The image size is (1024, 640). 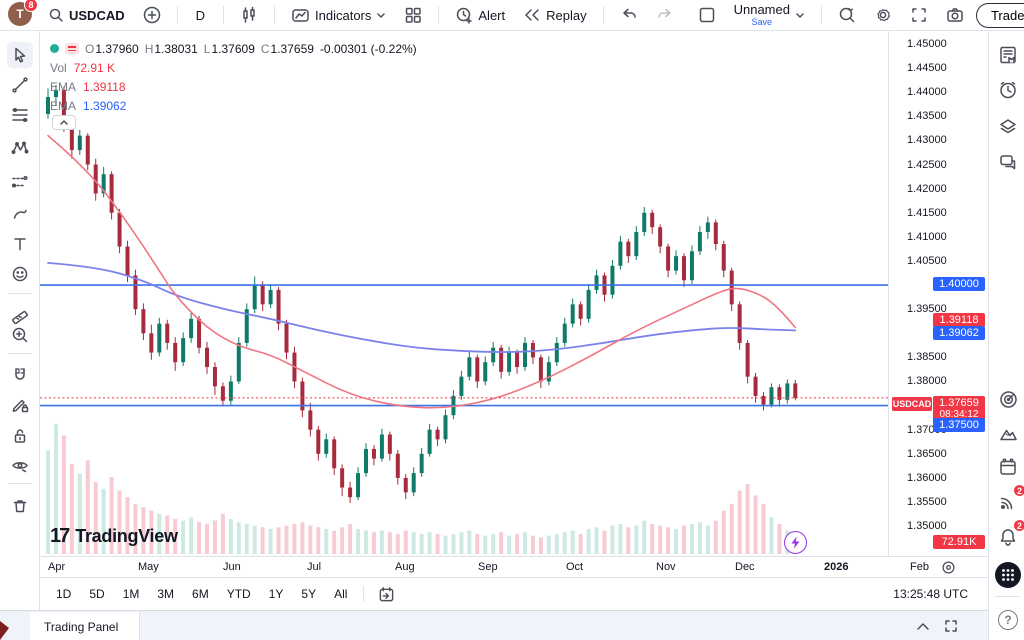 What do you see at coordinates (999, 15) in the screenshot?
I see `trade-button: Trade` at bounding box center [999, 15].